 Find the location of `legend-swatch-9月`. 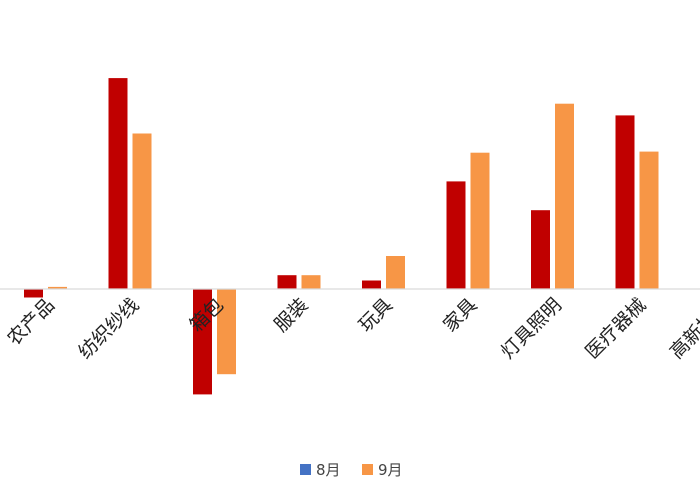

legend-swatch-9月 is located at coordinates (367, 469).